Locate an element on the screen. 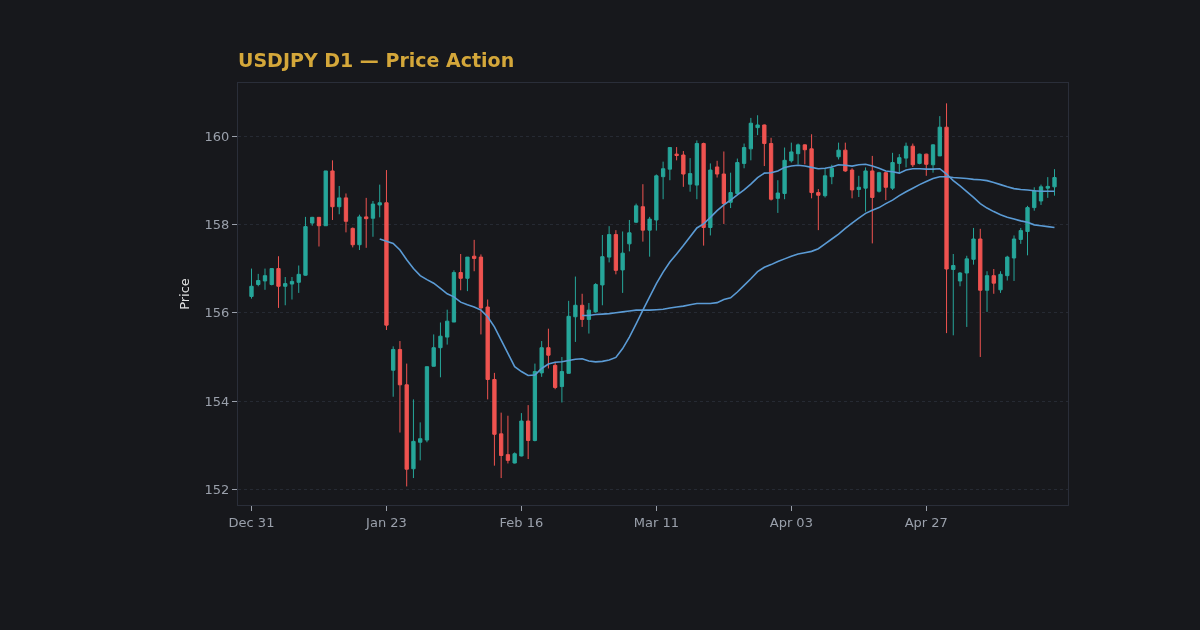  x-tick-label: Feb 16 is located at coordinates (521, 522).